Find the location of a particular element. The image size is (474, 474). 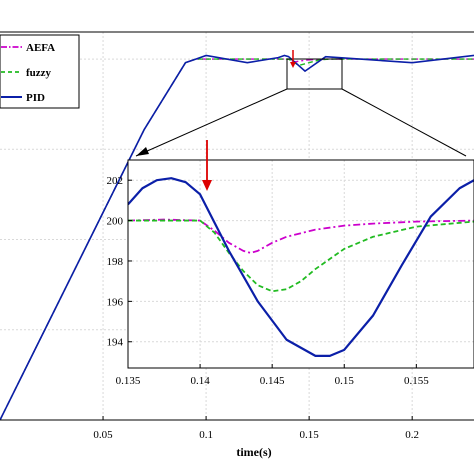

disturbance-arrowhead-inset is located at coordinates (207, 185).